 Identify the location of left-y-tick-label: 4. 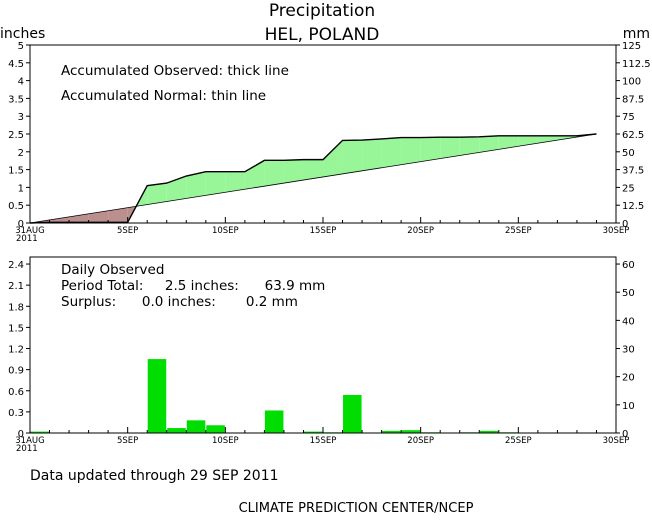
(21, 82).